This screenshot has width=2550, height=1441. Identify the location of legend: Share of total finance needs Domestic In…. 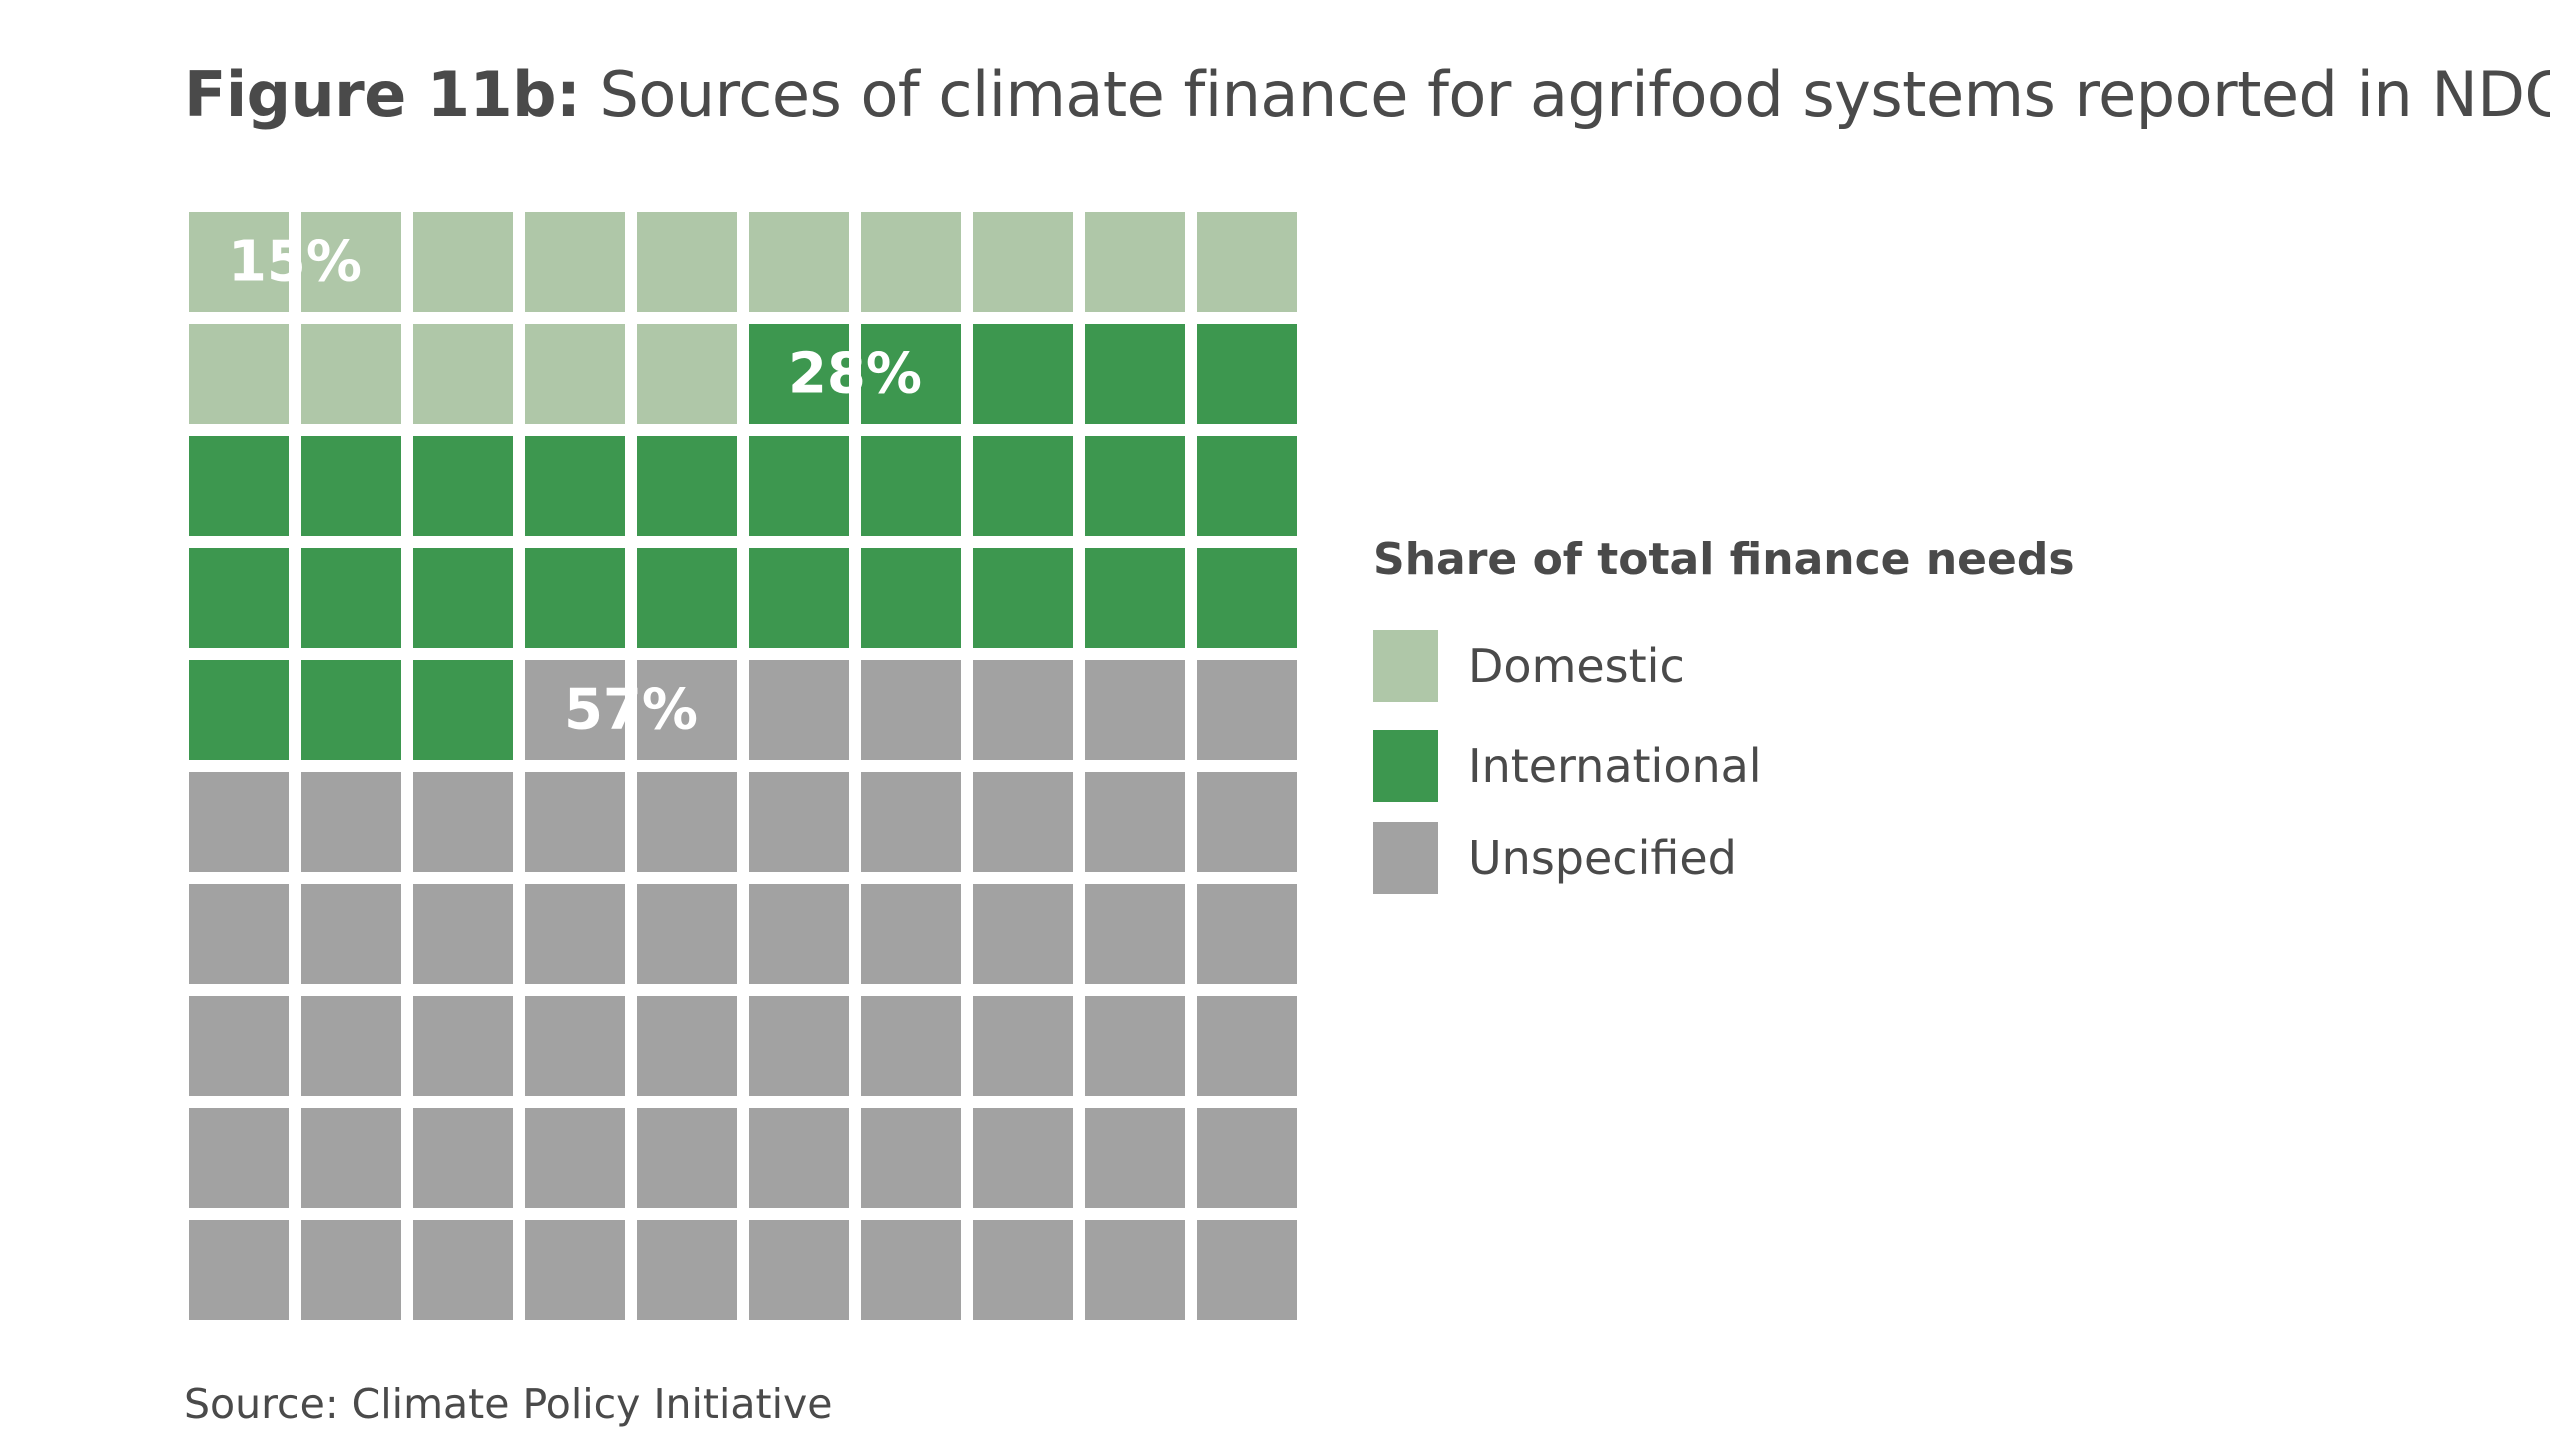
(1724, 712).